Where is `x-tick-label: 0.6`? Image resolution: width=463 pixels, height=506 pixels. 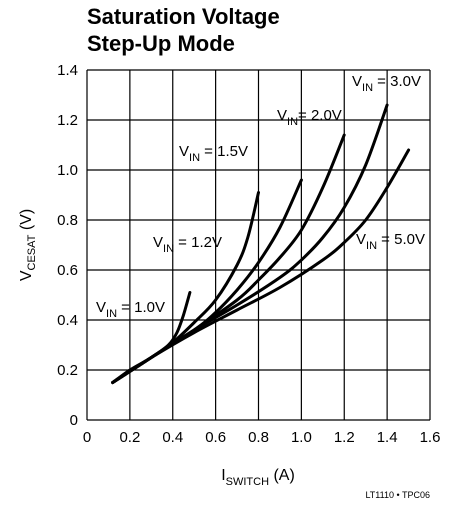 x-tick-label: 0.6 is located at coordinates (215, 437).